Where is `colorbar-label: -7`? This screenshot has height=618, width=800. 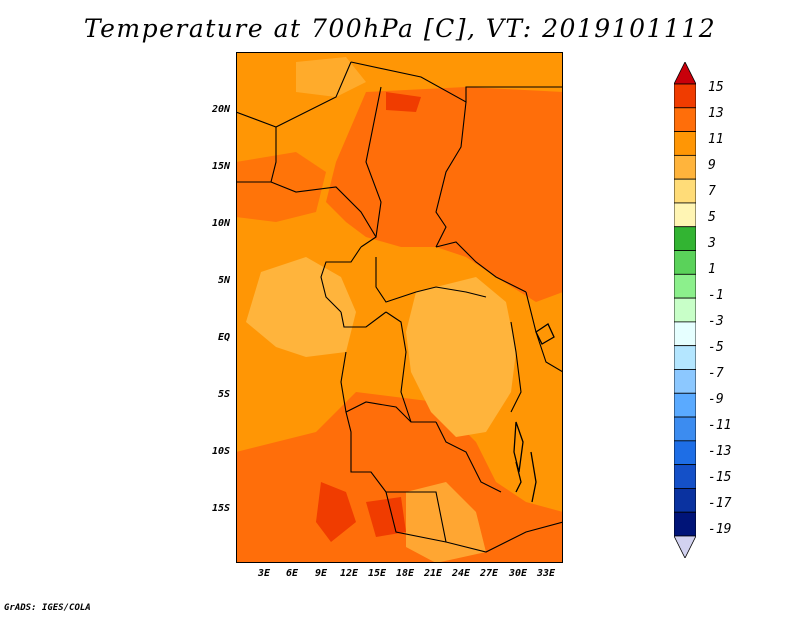 colorbar-label: -7 is located at coordinates (716, 373).